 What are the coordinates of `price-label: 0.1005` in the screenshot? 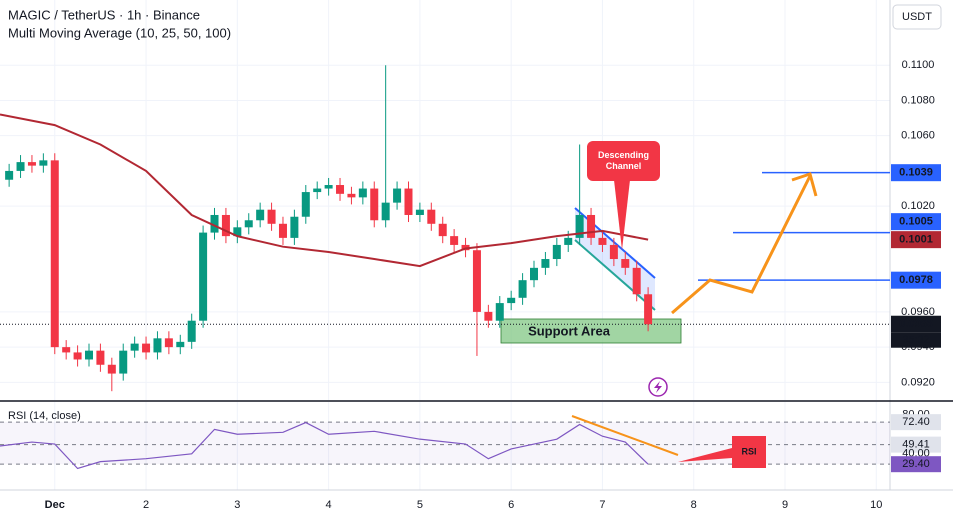 It's located at (916, 222).